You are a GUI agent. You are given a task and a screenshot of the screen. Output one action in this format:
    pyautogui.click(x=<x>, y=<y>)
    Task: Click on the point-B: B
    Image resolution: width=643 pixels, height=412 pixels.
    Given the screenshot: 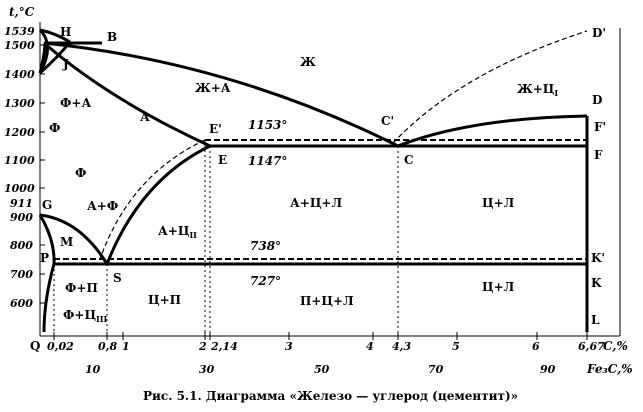 What is the action you would take?
    pyautogui.click(x=112, y=37)
    